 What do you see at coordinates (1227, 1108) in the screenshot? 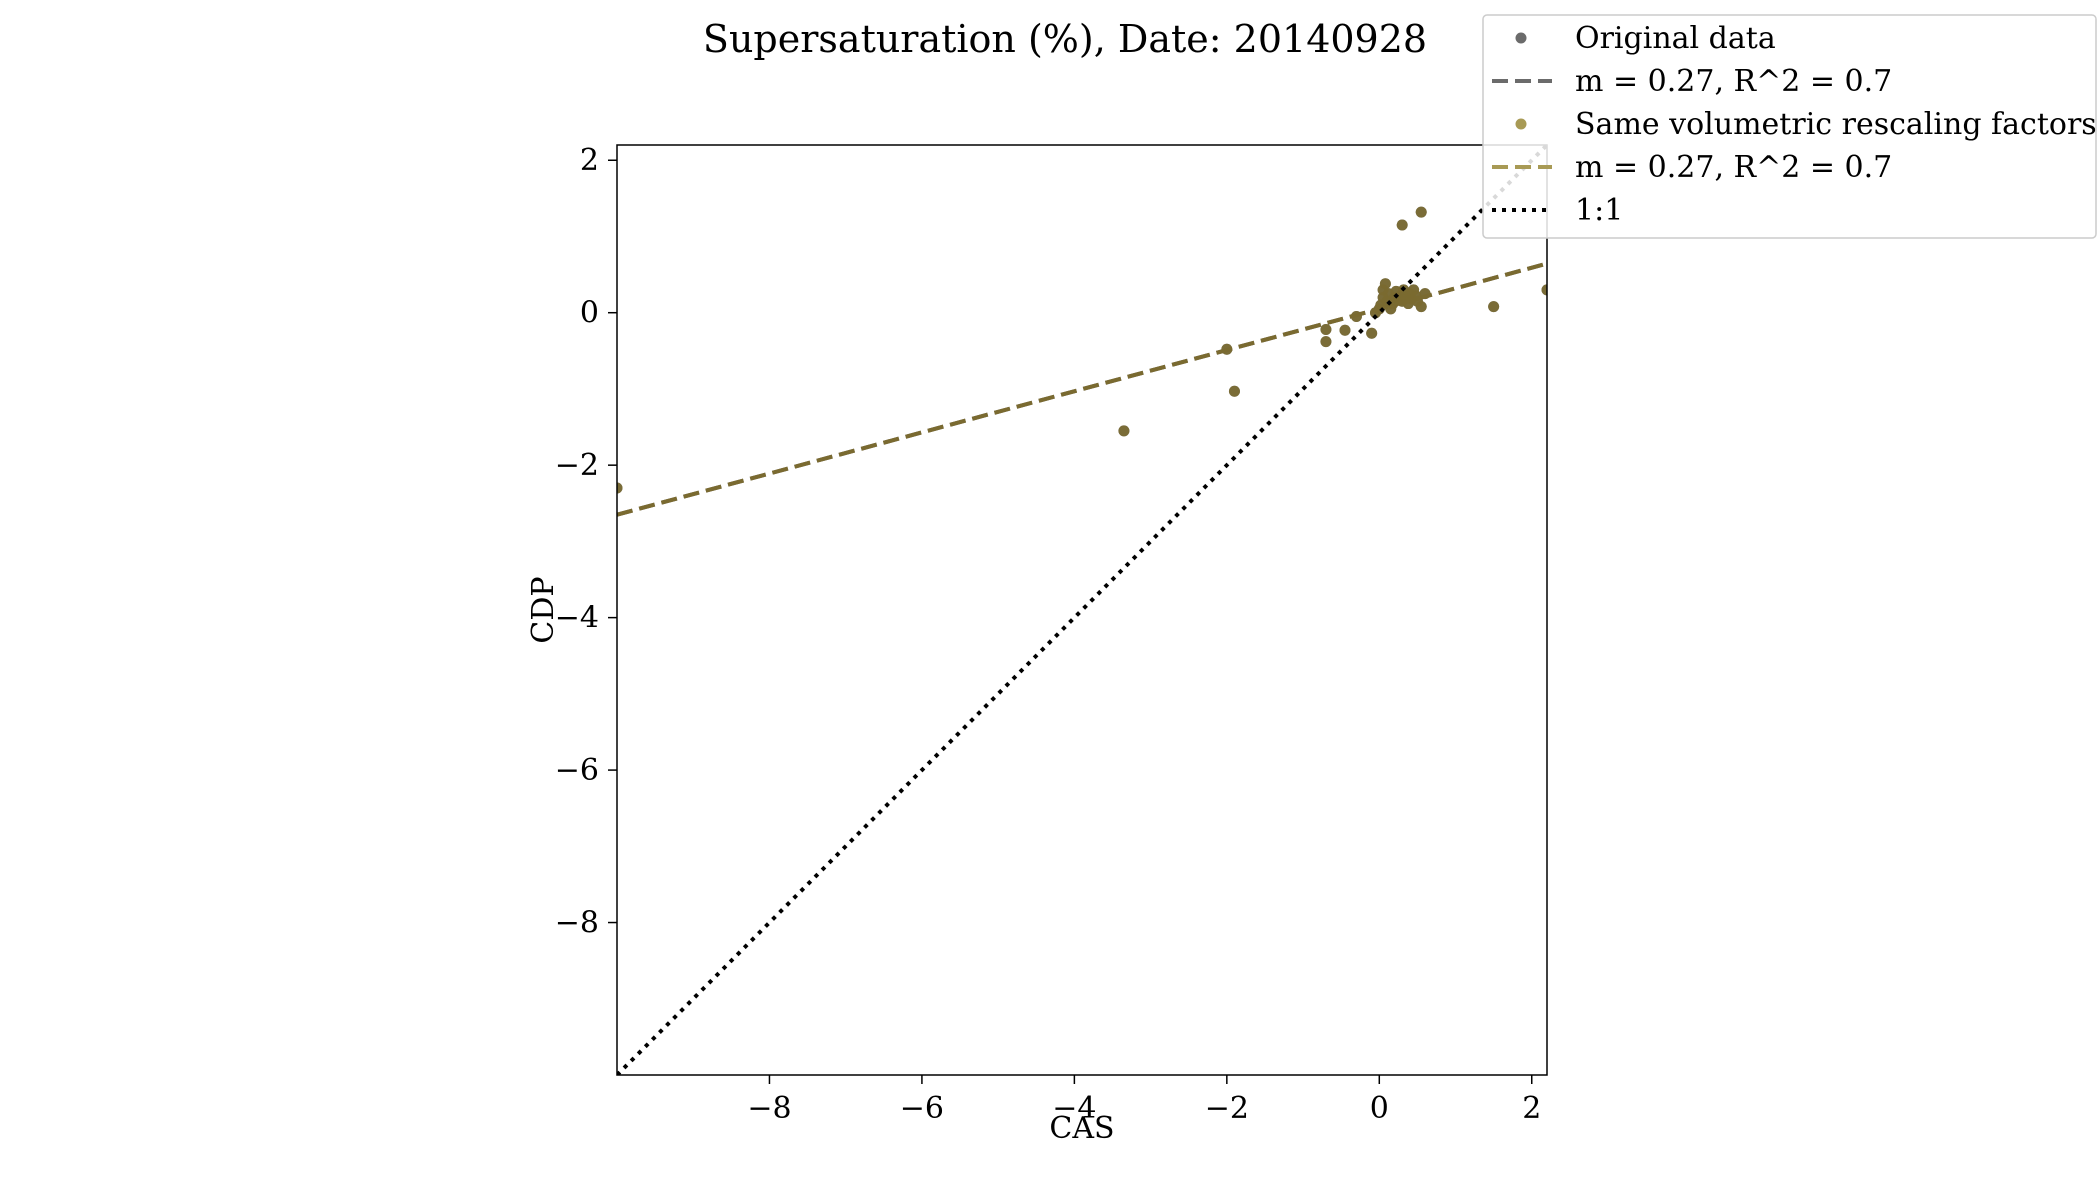
I see `x-tick-label: −2` at bounding box center [1227, 1108].